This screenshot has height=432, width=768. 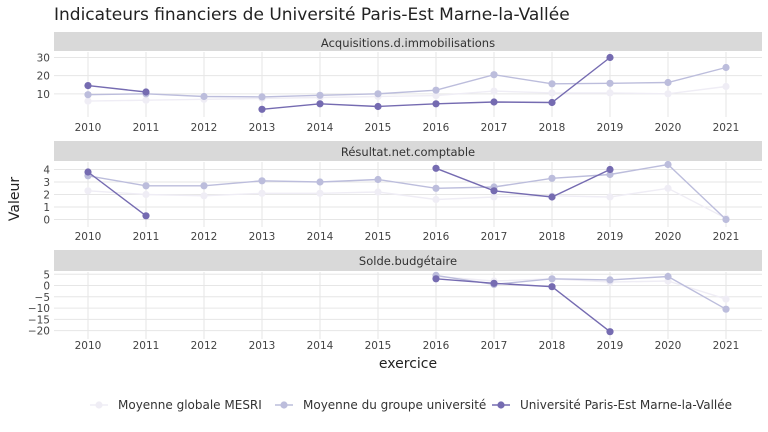 What do you see at coordinates (43, 77) in the screenshot?
I see `y-tick-label: 20` at bounding box center [43, 77].